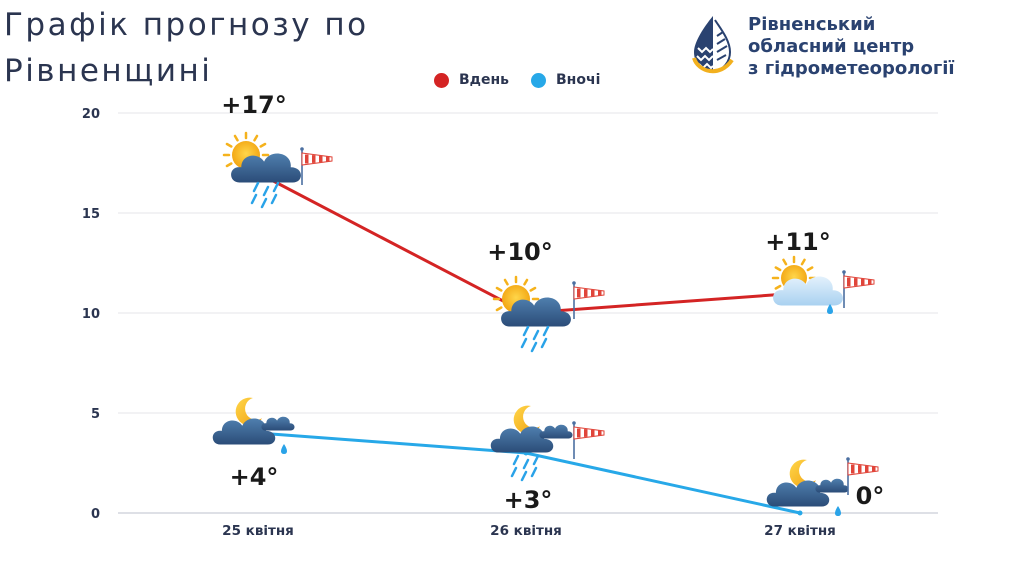  What do you see at coordinates (258, 531) in the screenshot?
I see `x-category-label: 25 квітня` at bounding box center [258, 531].